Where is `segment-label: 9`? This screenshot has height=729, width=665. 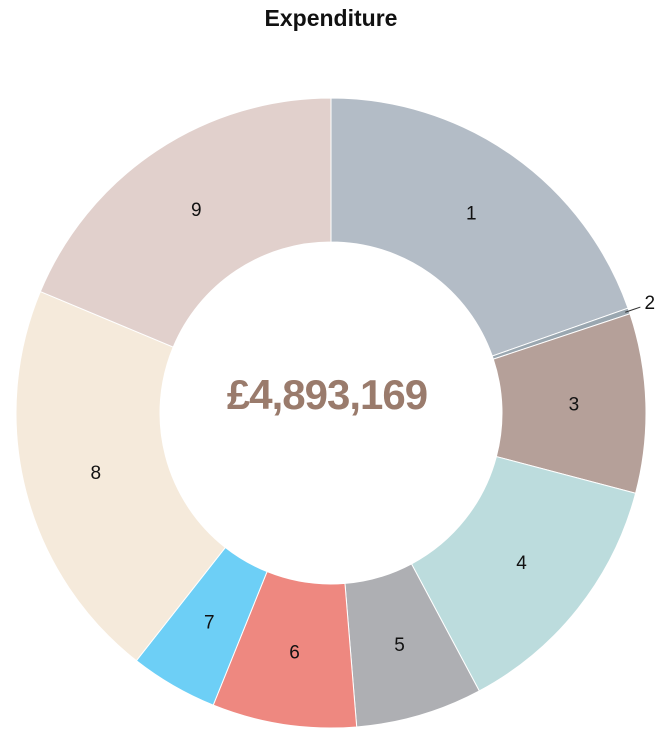 segment-label: 9 is located at coordinates (196, 210).